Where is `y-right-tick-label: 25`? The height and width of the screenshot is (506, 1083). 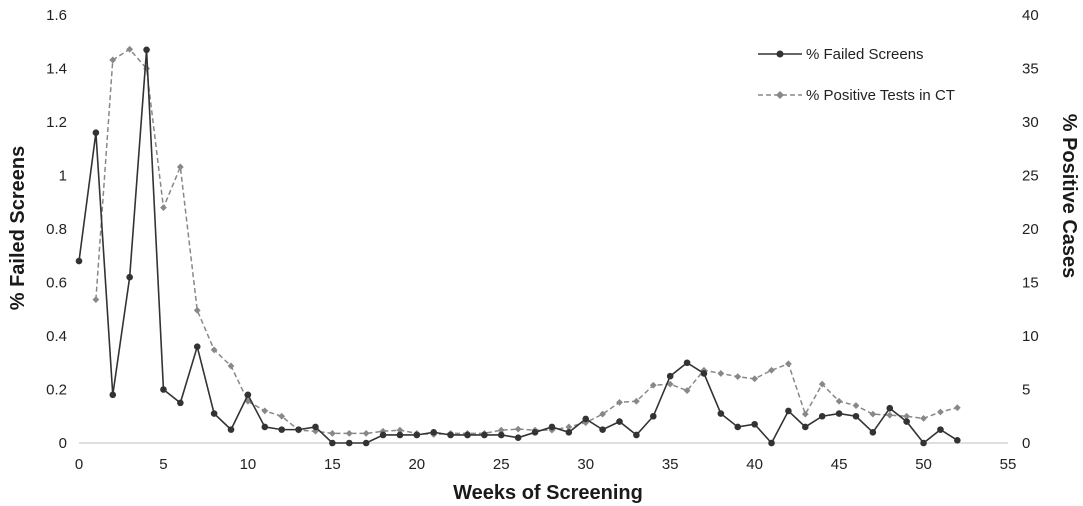 y-right-tick-label: 25 is located at coordinates (1030, 176).